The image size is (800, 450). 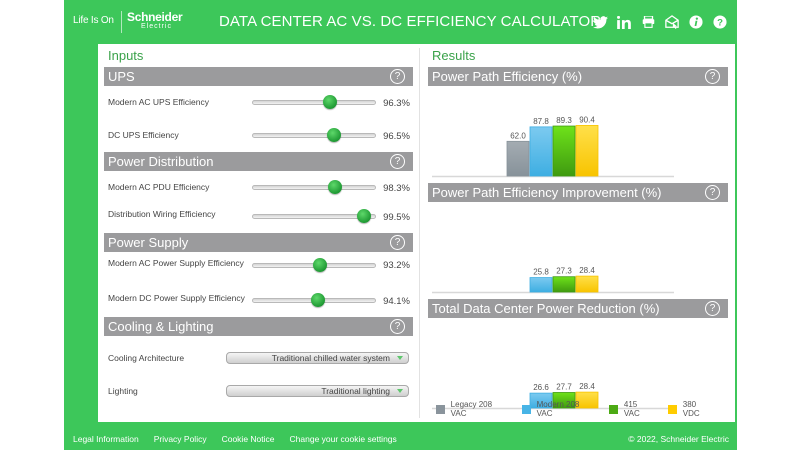 What do you see at coordinates (507, 76) in the screenshot?
I see `chart-title: Power Path Efficiency (%)` at bounding box center [507, 76].